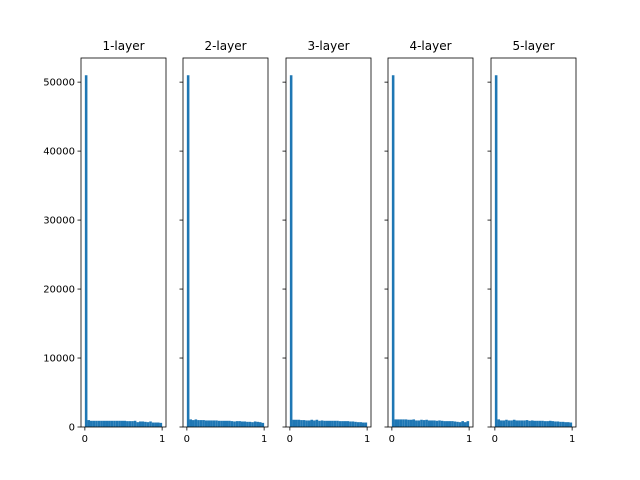  I want to click on histogram-panel-5: 5-layer 0 1, so click(532, 242).